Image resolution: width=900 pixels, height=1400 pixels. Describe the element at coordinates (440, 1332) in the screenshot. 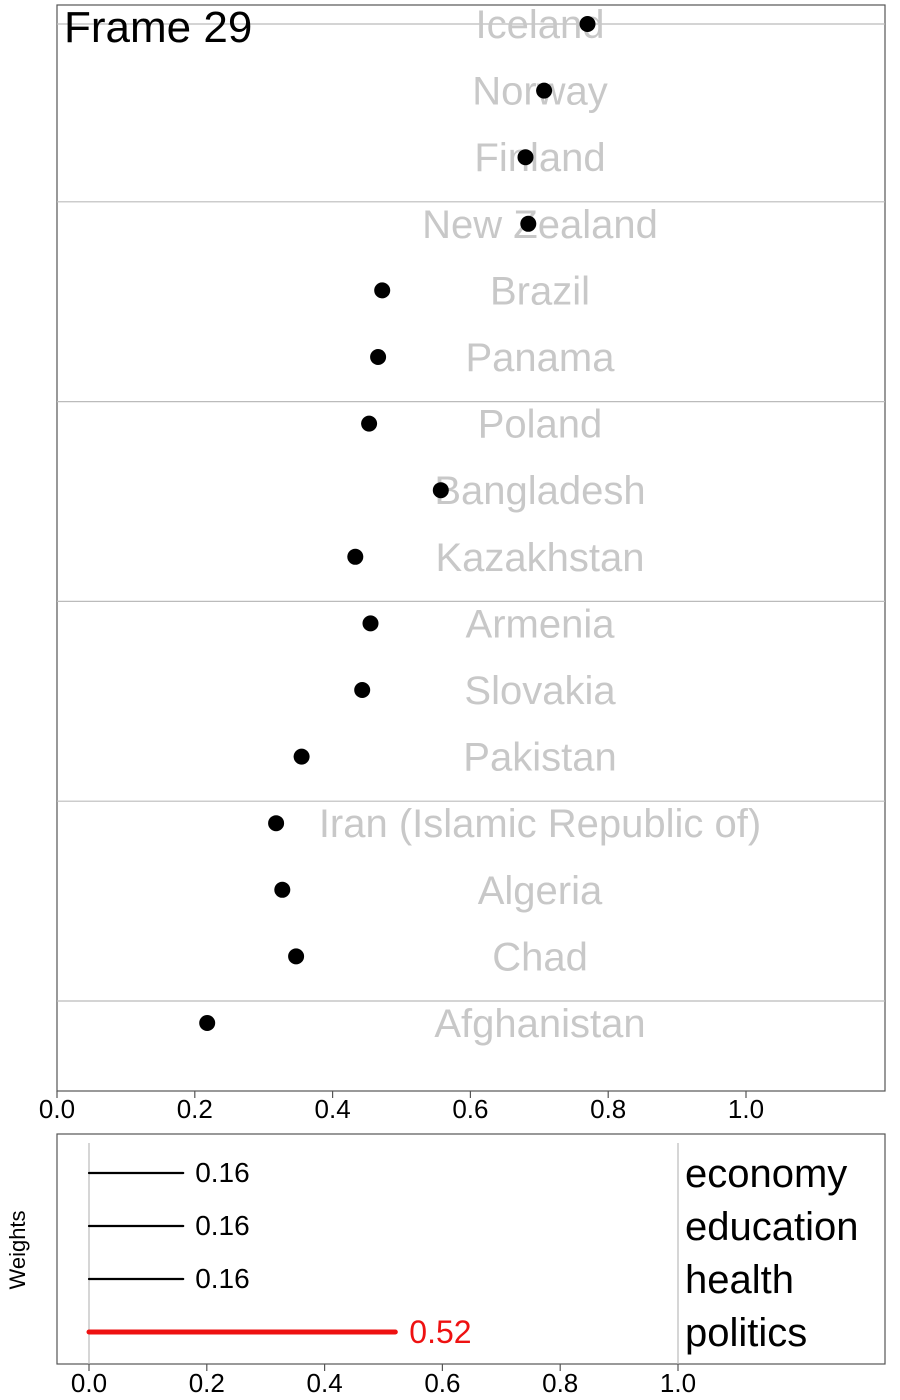

I see `weight-value-label: 0.52` at that location.